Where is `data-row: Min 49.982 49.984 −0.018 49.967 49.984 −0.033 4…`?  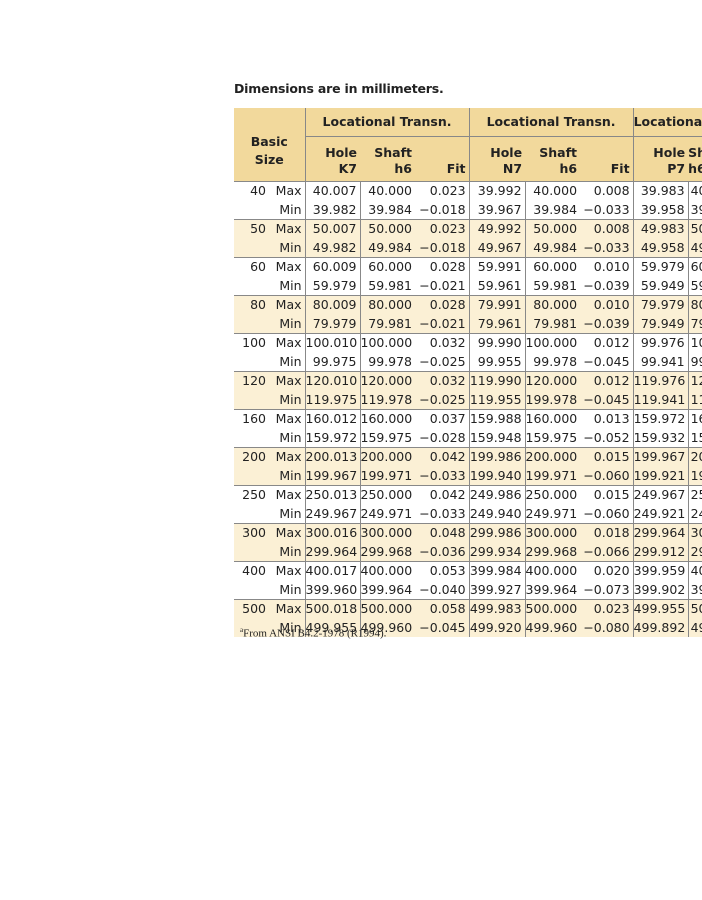 data-row: Min 49.982 49.984 −0.018 49.967 49.984 −0.033 4… is located at coordinates (468, 248).